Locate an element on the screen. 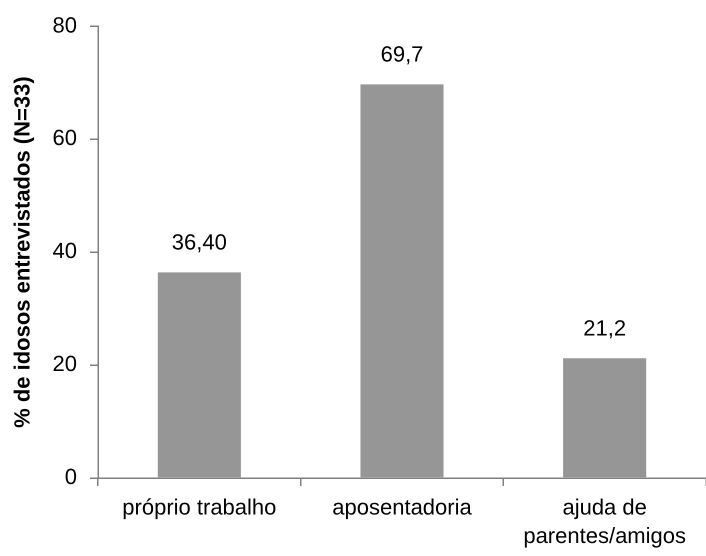  x-tick-label: próprio trabalho is located at coordinates (199, 507).